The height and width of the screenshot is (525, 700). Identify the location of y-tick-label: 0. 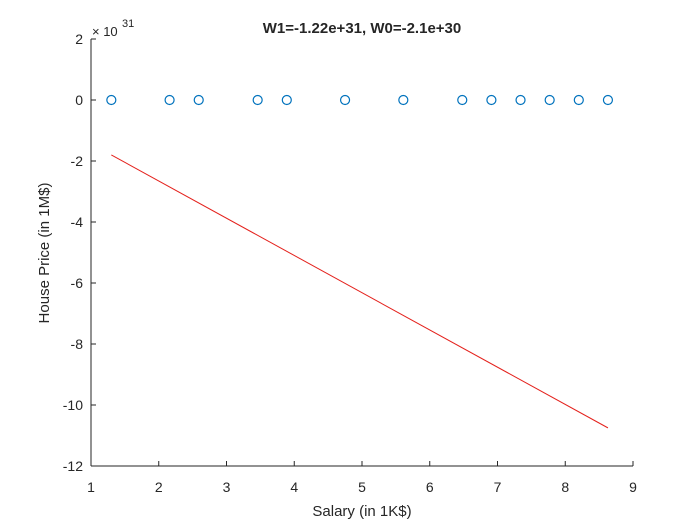
(79, 100).